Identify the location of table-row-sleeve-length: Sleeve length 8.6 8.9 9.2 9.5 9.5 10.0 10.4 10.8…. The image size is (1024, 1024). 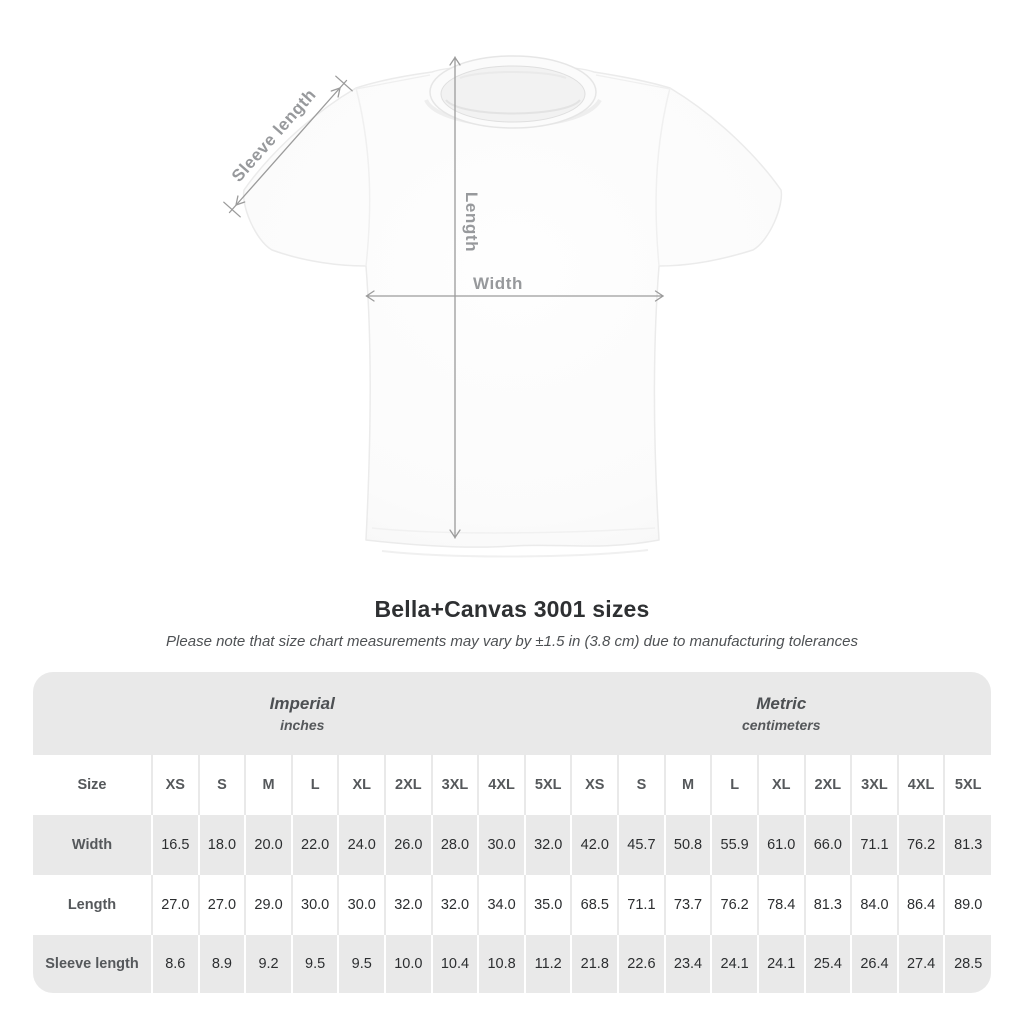
(512, 964).